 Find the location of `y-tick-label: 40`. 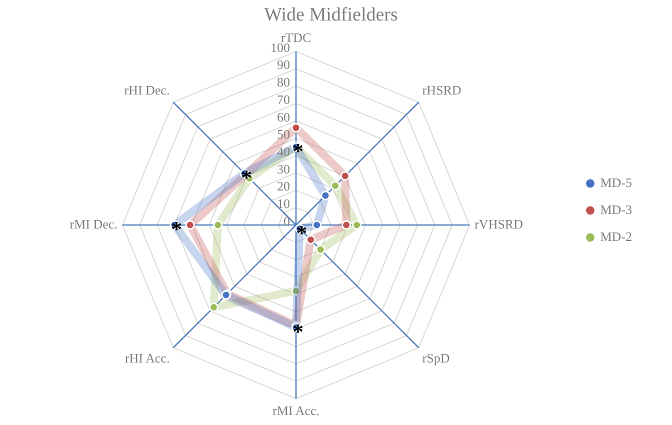

y-tick-label: 40 is located at coordinates (283, 151).